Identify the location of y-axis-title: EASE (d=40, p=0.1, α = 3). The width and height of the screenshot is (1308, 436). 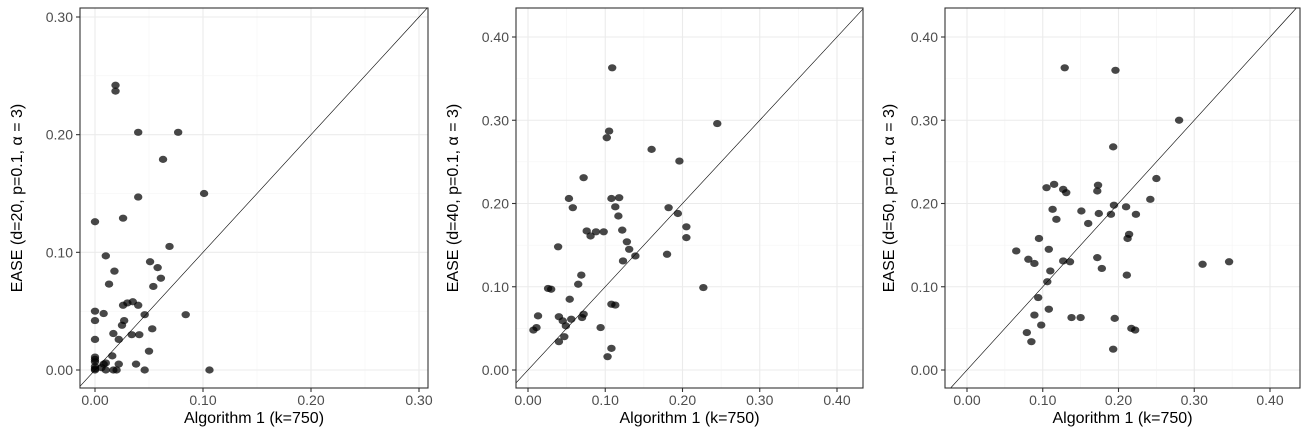
(453, 198).